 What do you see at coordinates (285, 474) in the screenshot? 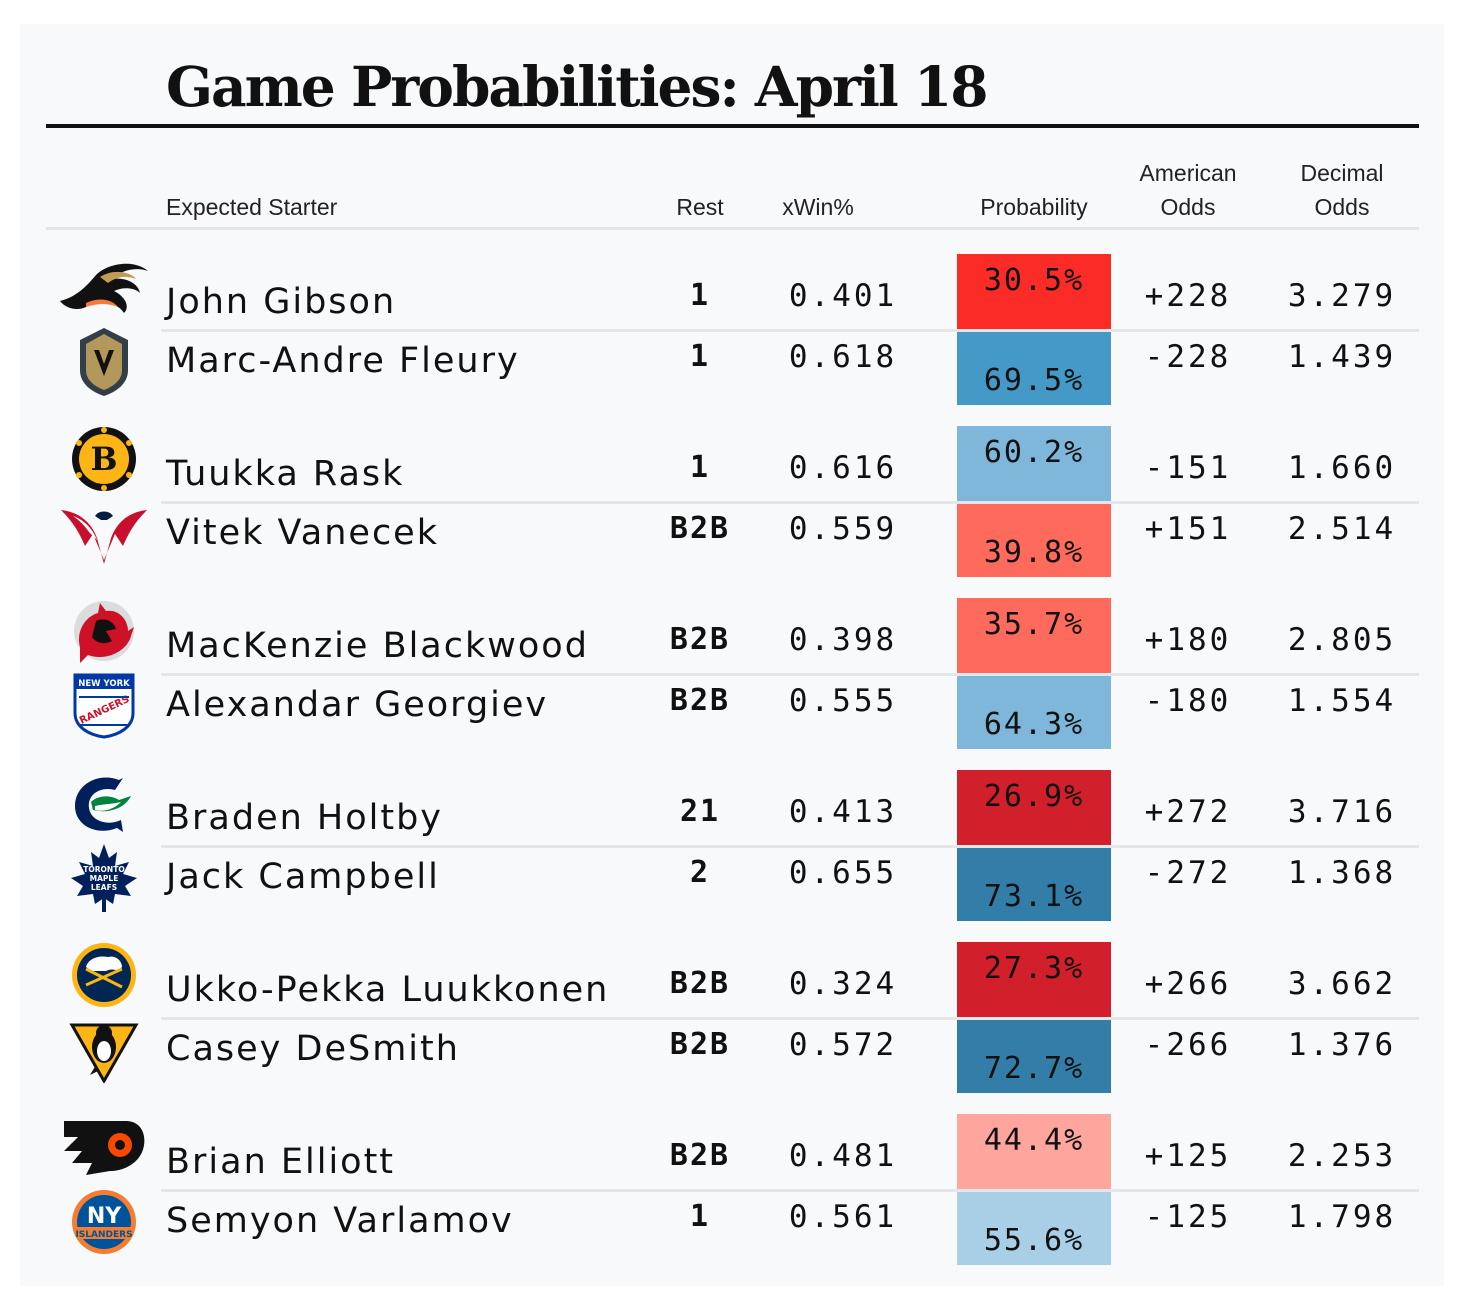
I see `starter-name: Tuukka Rask` at bounding box center [285, 474].